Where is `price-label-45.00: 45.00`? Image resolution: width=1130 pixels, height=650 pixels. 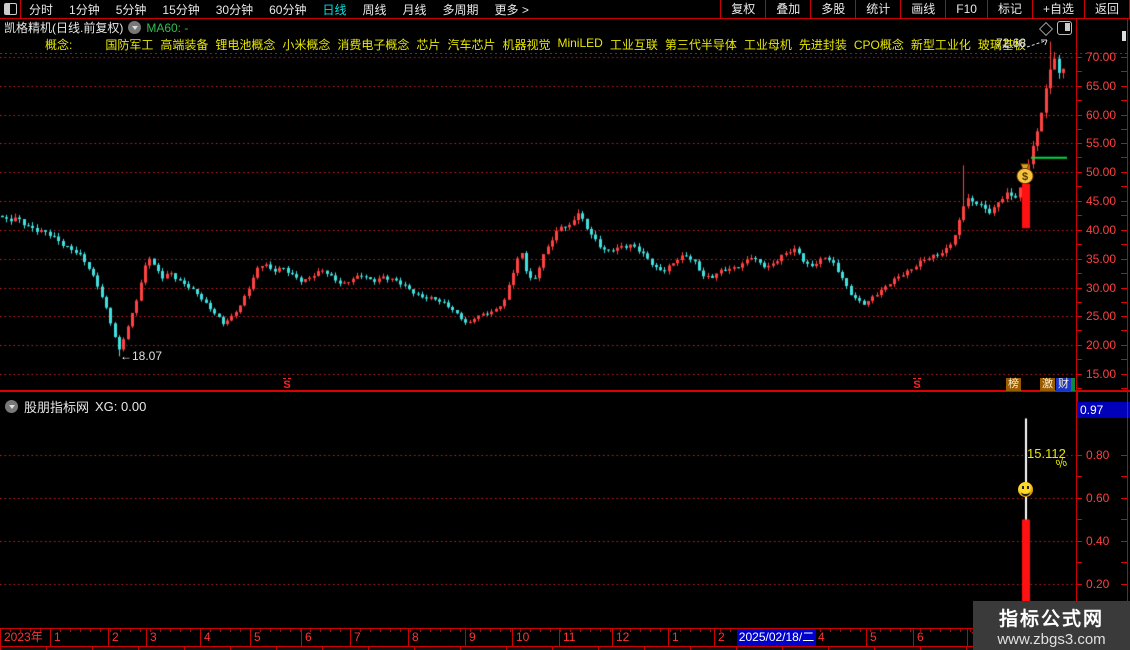
price-label-45.00: 45.00 is located at coordinates (1101, 201).